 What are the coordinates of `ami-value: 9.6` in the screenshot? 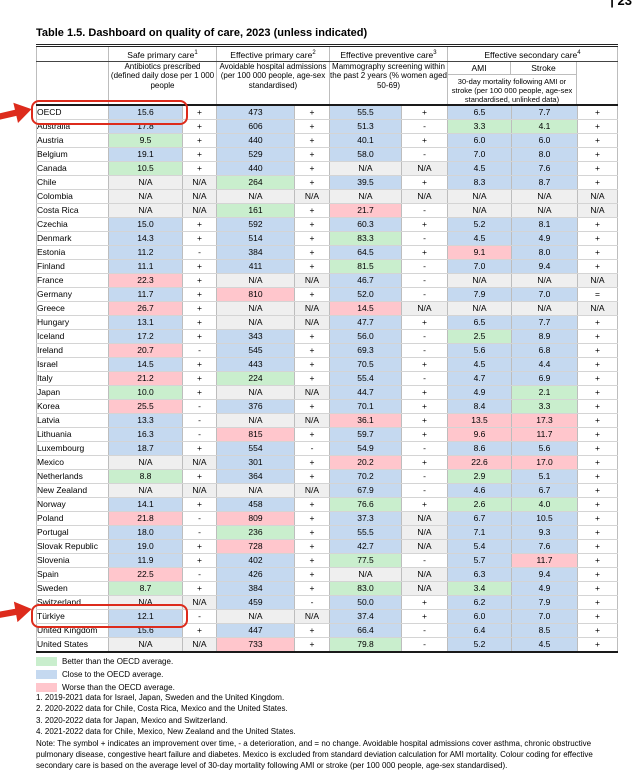 It's located at (479, 434).